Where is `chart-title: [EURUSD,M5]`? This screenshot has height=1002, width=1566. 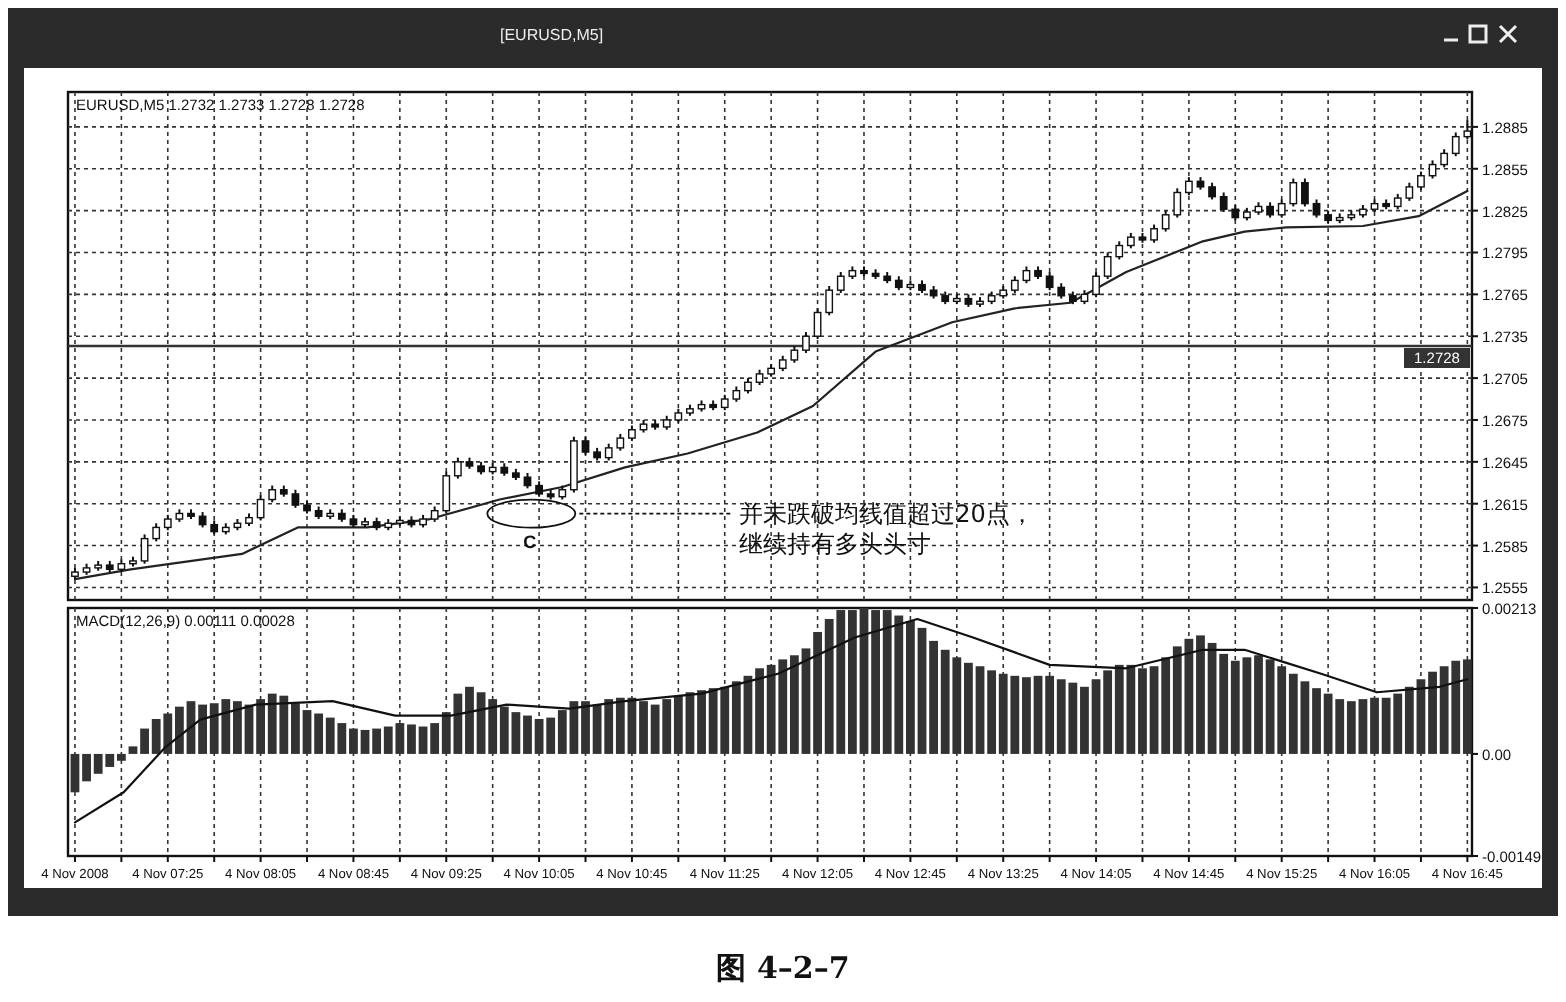
chart-title: [EURUSD,M5] is located at coordinates (552, 35).